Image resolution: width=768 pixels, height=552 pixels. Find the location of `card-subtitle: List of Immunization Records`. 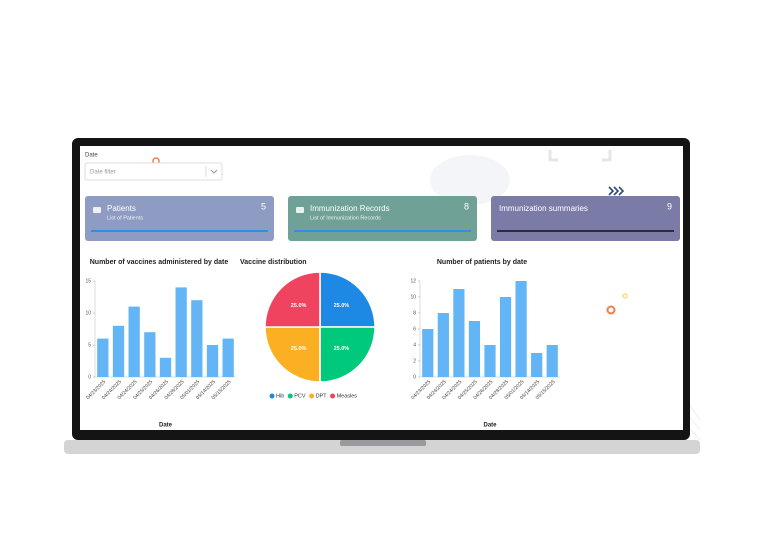

card-subtitle: List of Immunization Records is located at coordinates (345, 218).